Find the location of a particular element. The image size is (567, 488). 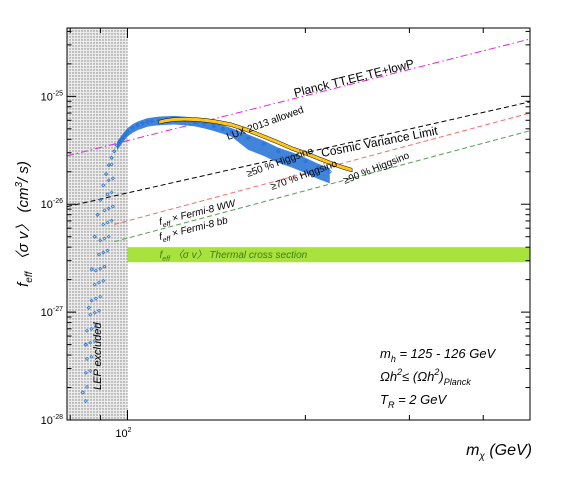

y-label-sub: eff is located at coordinates (29, 276).